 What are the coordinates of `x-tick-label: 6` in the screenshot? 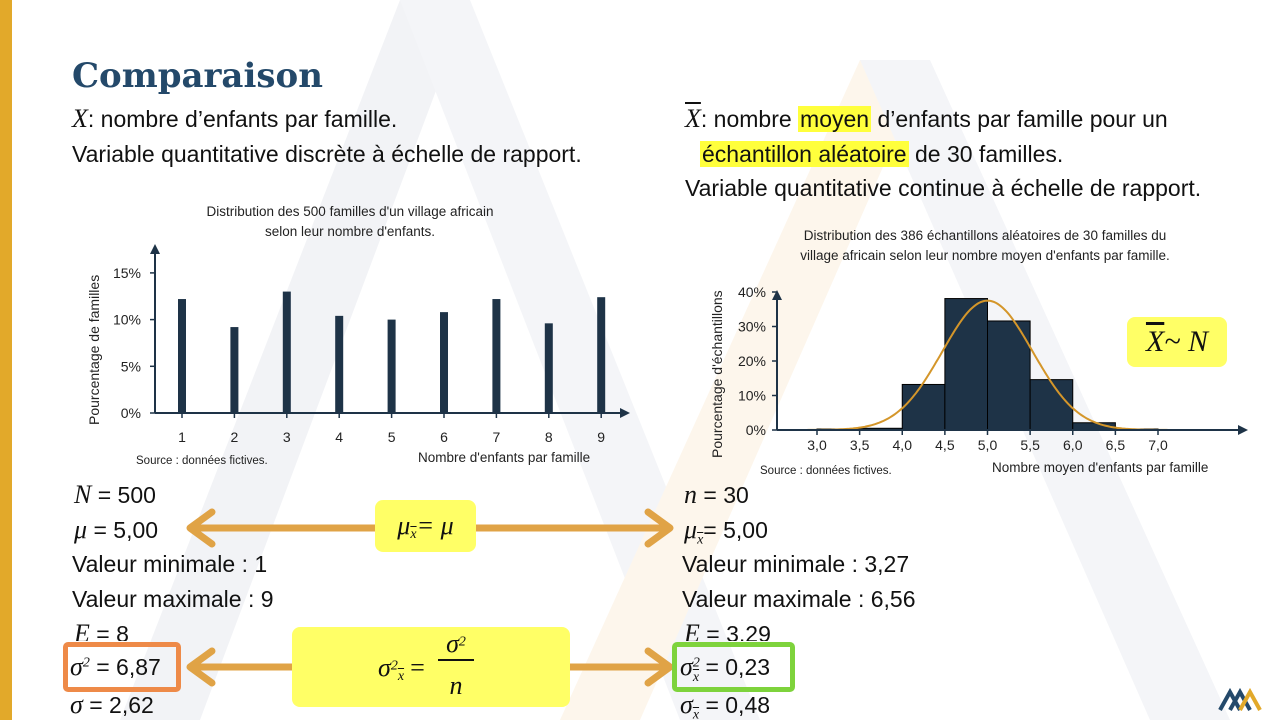 It's located at (444, 437).